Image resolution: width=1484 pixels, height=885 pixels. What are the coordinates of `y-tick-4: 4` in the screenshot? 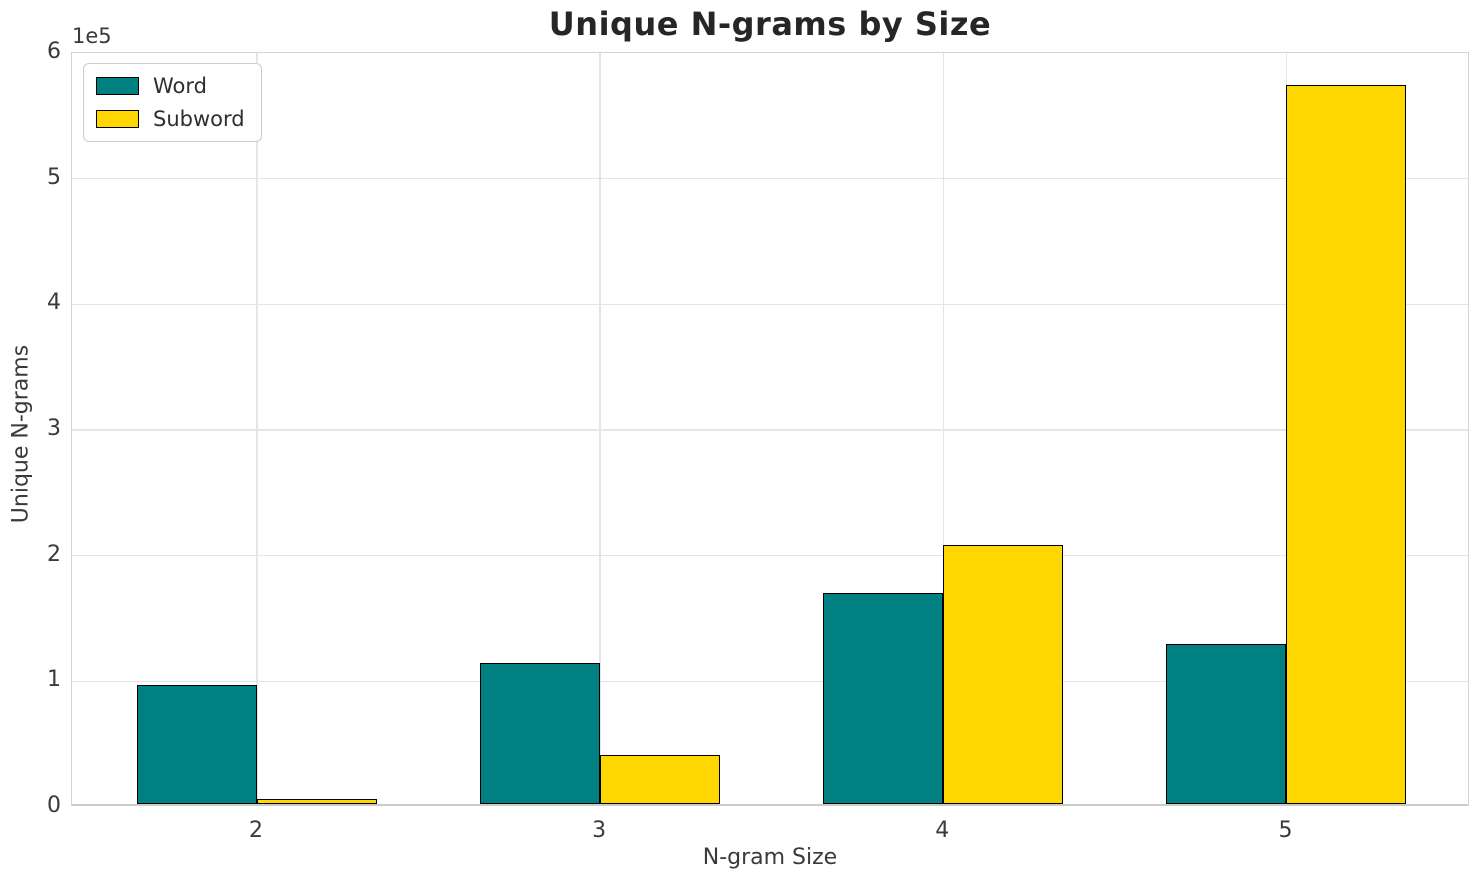 It's located at (54, 303).